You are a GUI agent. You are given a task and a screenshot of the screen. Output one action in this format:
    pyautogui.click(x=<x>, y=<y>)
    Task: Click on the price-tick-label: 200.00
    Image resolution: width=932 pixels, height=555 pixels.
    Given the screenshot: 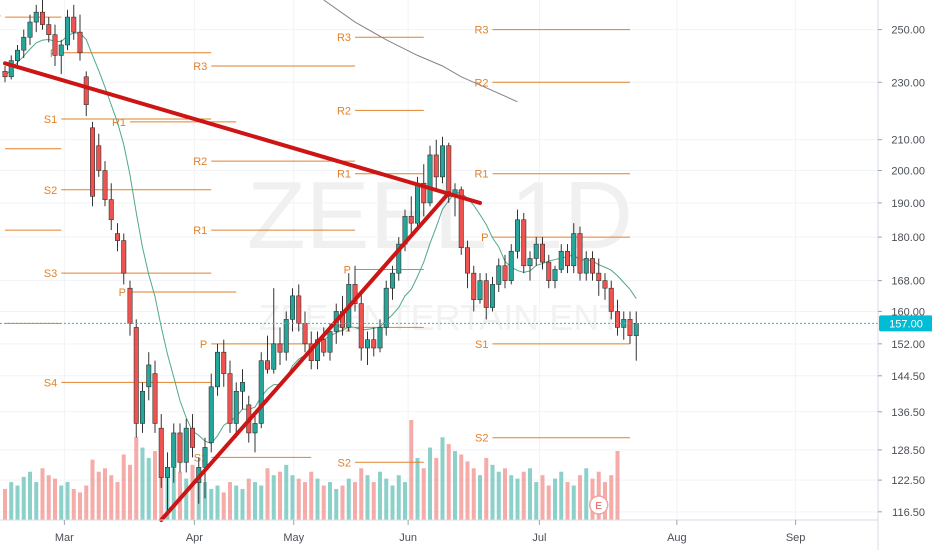 What is the action you would take?
    pyautogui.click(x=908, y=172)
    